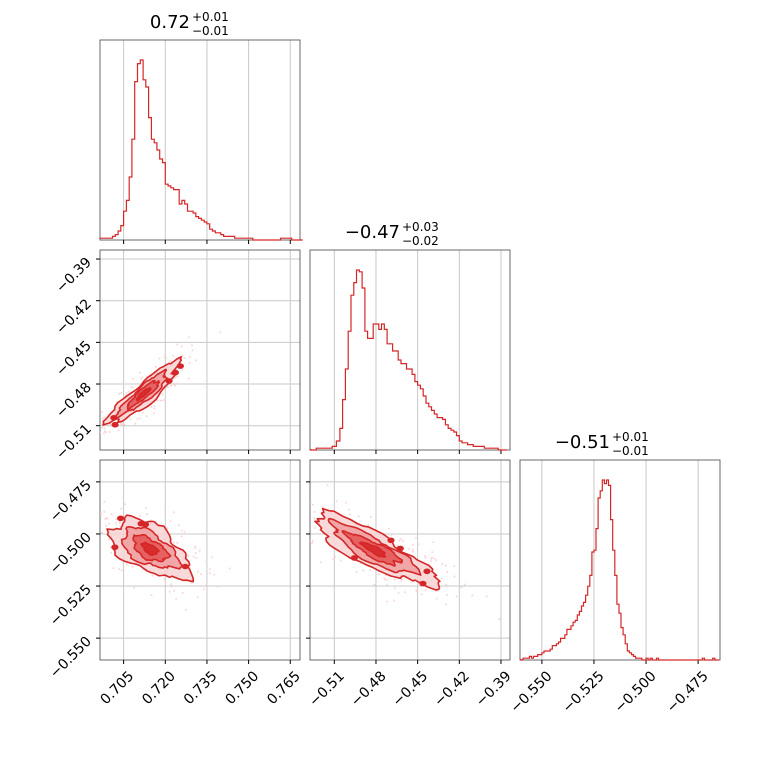 This screenshot has width=760, height=760. I want to click on y-tick-label-2: −0.500, so click(71, 553).